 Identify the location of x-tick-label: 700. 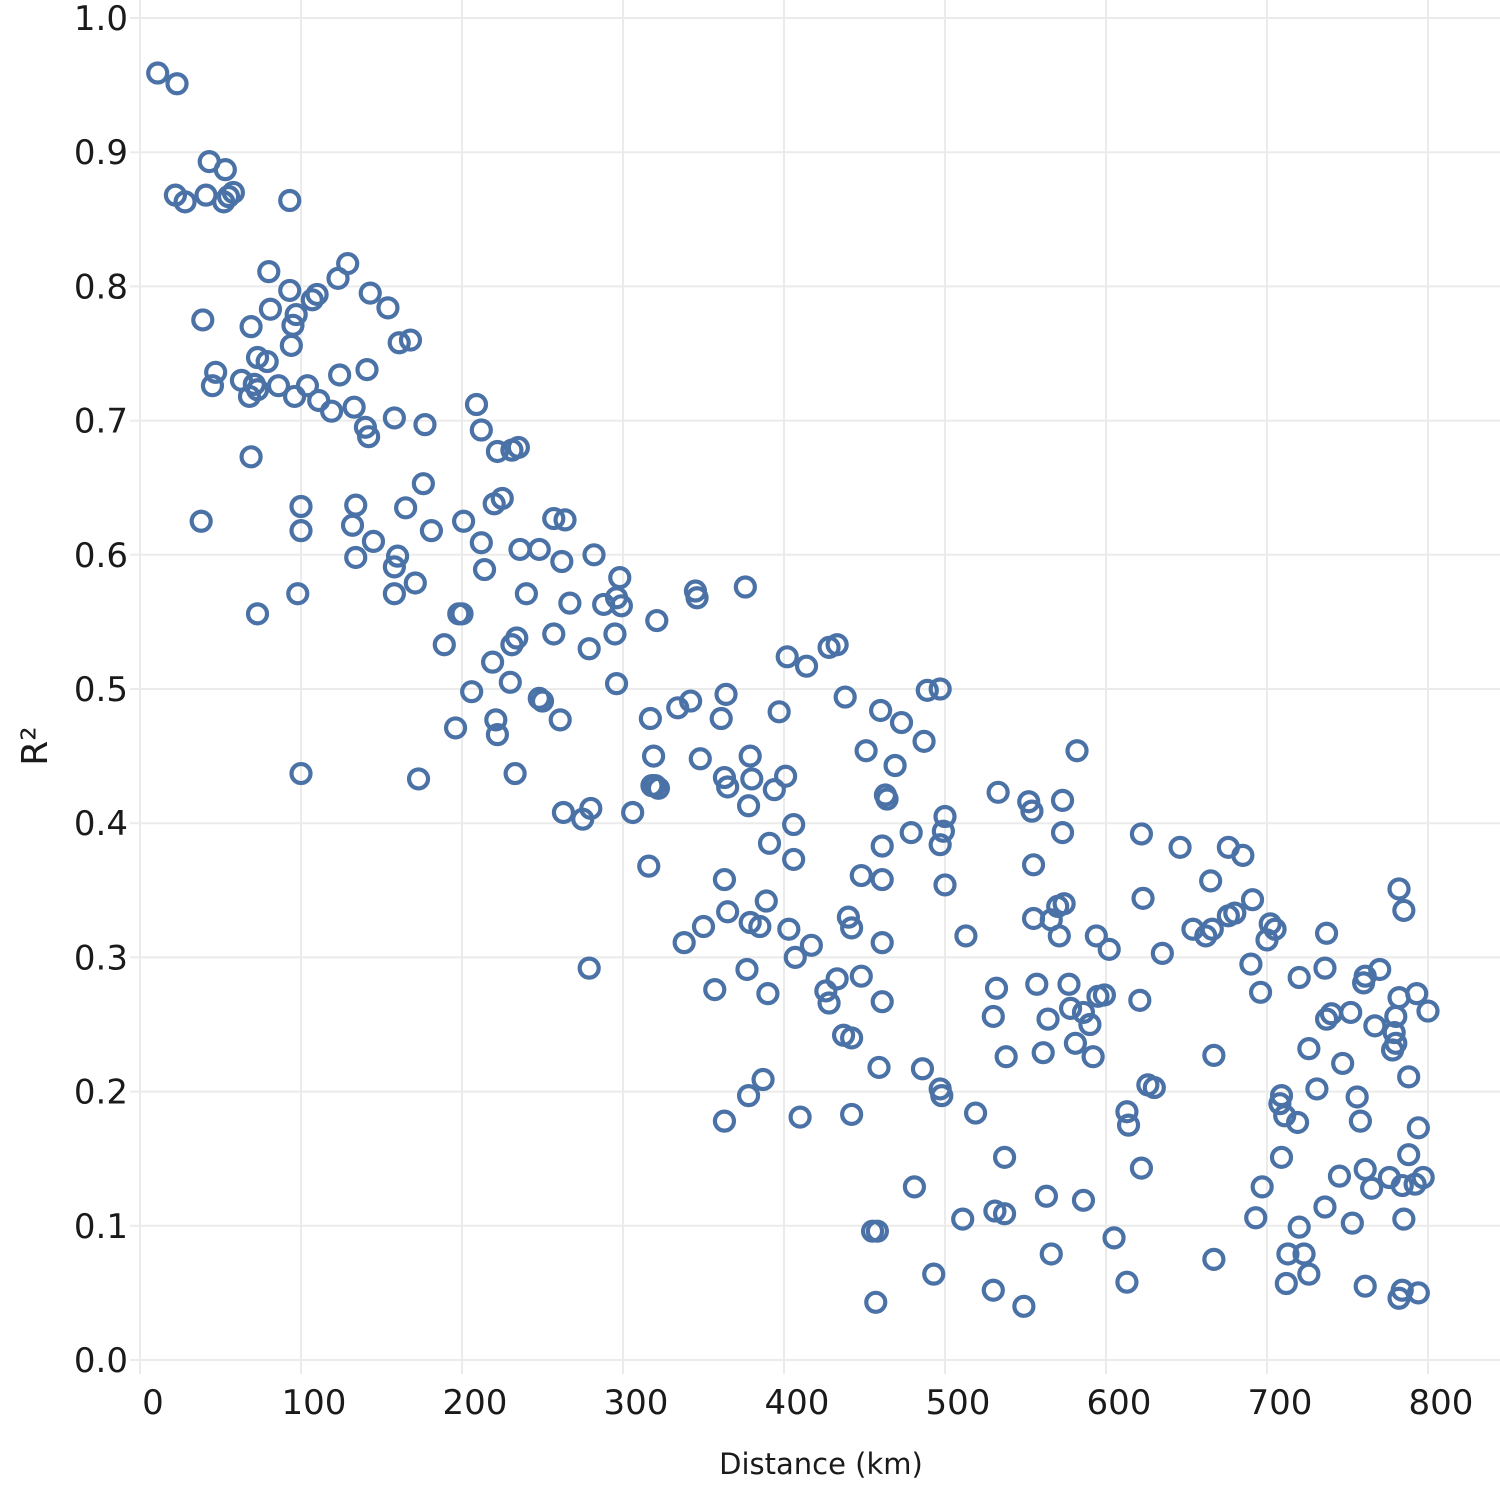
(1280, 1403).